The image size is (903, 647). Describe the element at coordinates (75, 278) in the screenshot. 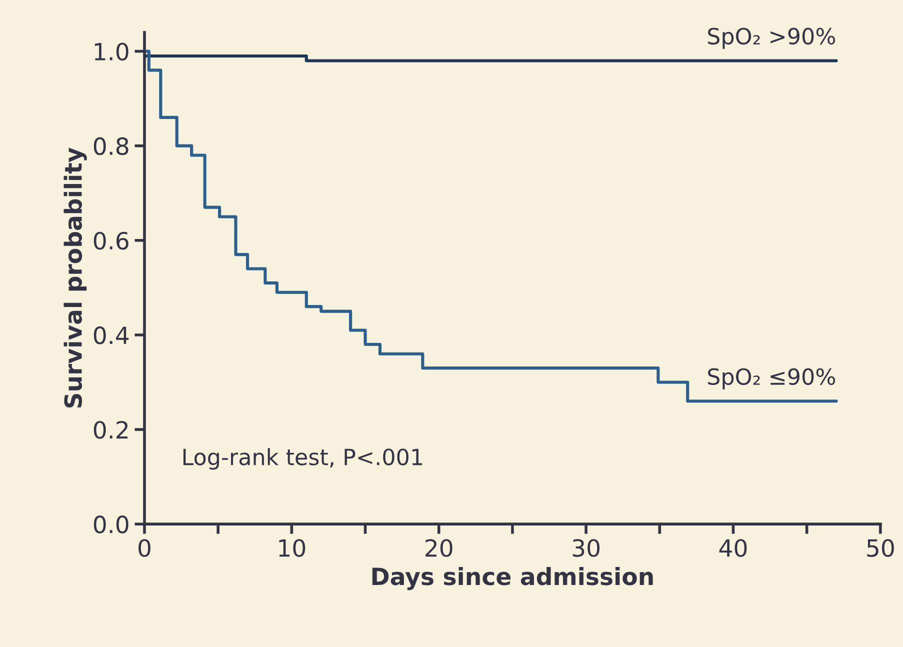

I see `y-axis-title: Survival probability` at that location.